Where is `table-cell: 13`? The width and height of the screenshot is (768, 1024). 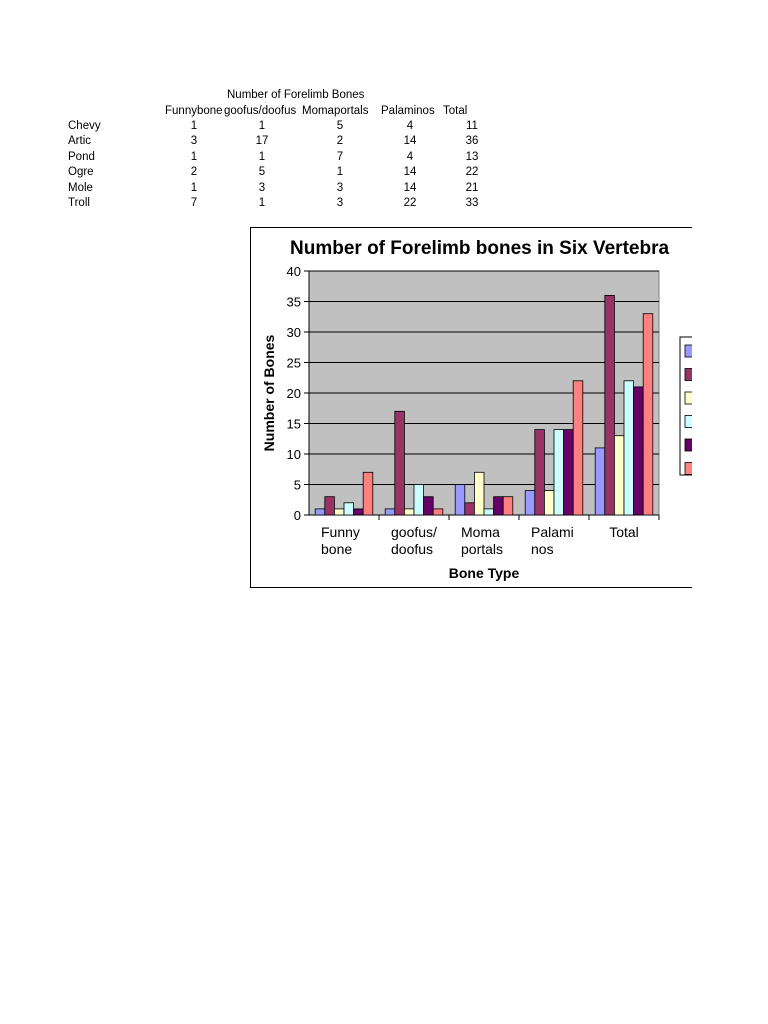
table-cell: 13 is located at coordinates (472, 157).